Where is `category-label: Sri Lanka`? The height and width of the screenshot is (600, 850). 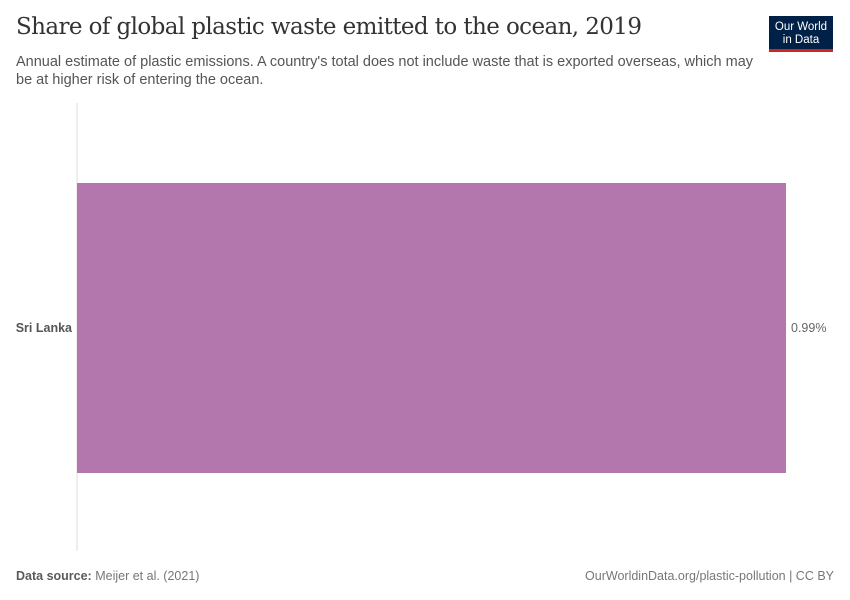
category-label: Sri Lanka is located at coordinates (44, 328).